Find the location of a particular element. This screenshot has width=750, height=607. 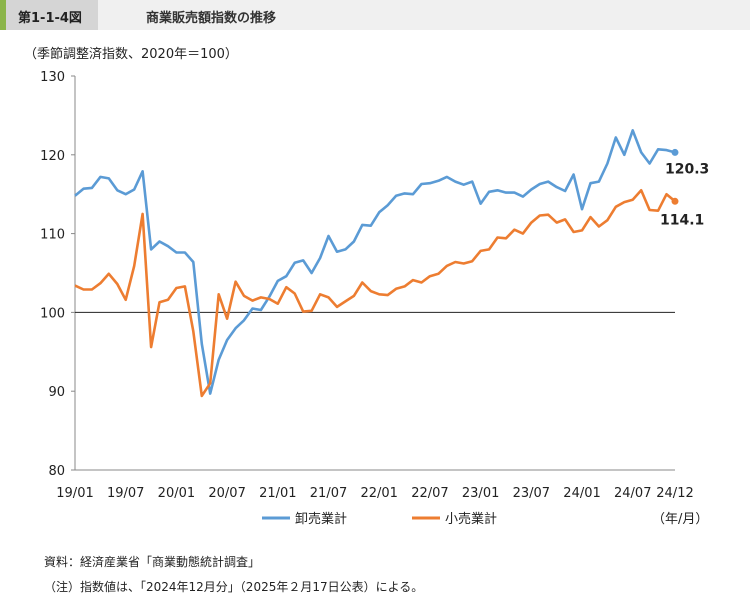

x-tick-label: 20/01 is located at coordinates (176, 493).